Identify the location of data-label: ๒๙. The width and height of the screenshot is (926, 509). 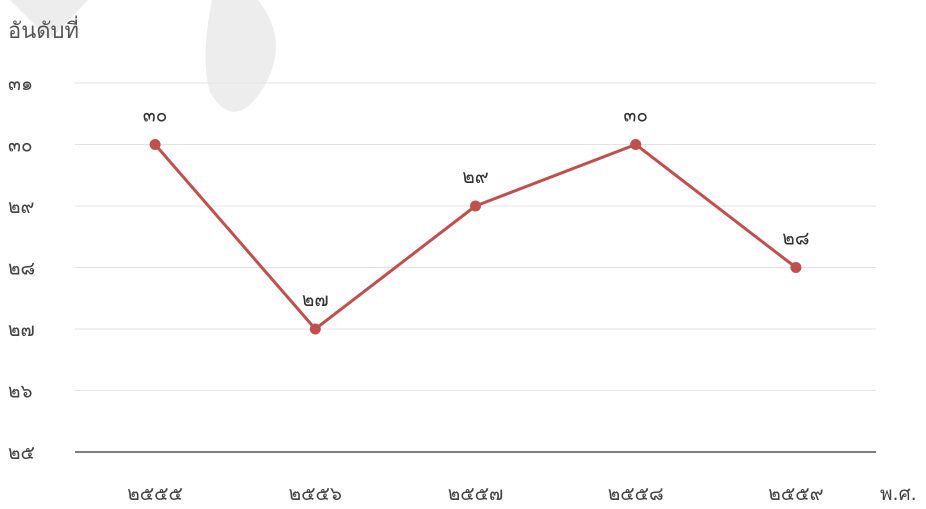
(475, 177).